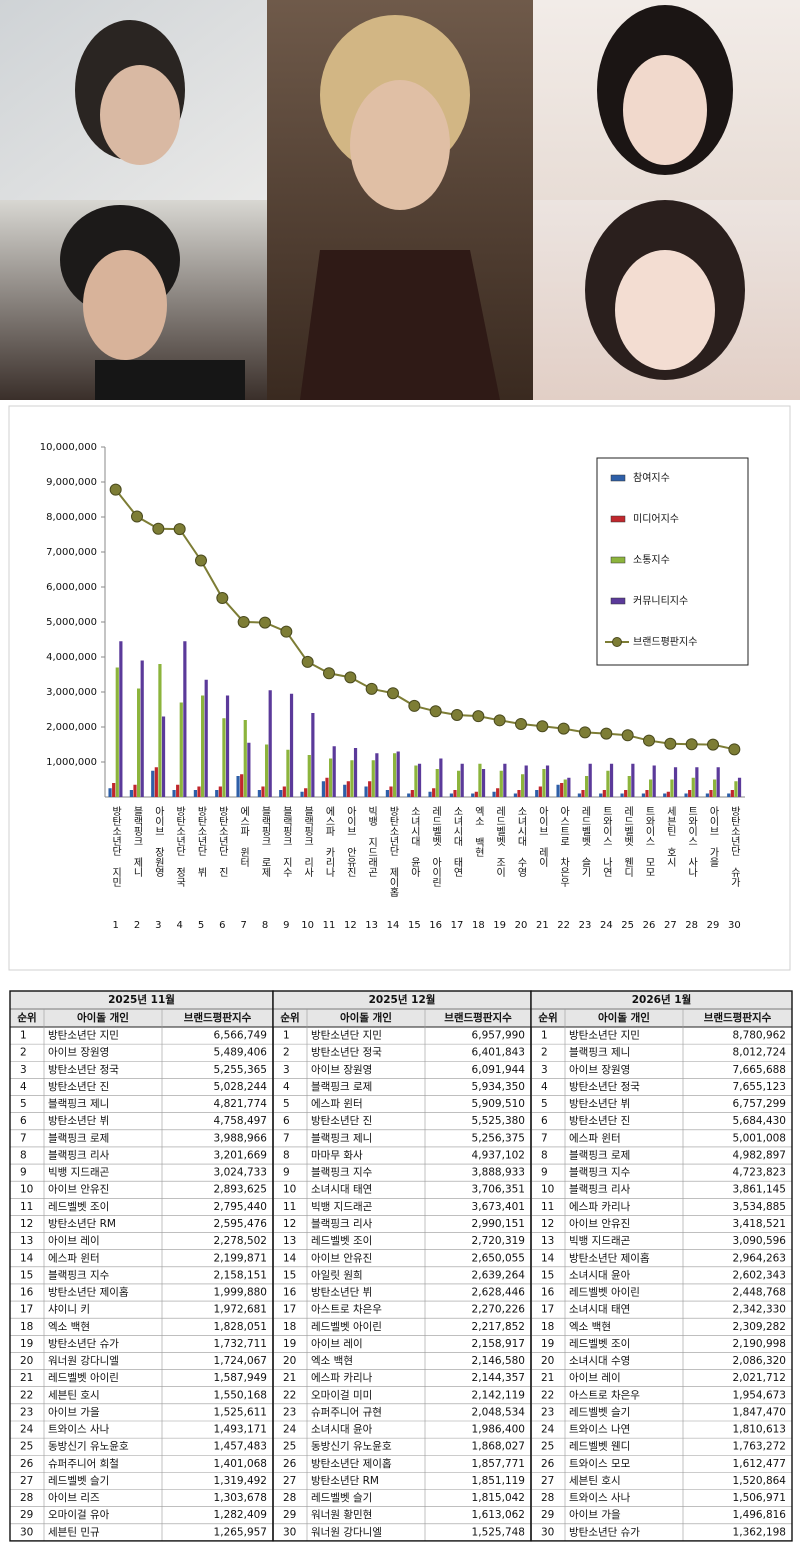 This screenshot has width=800, height=1542. Describe the element at coordinates (759, 1190) in the screenshot. I see `brand-score: 3,861,145` at that location.